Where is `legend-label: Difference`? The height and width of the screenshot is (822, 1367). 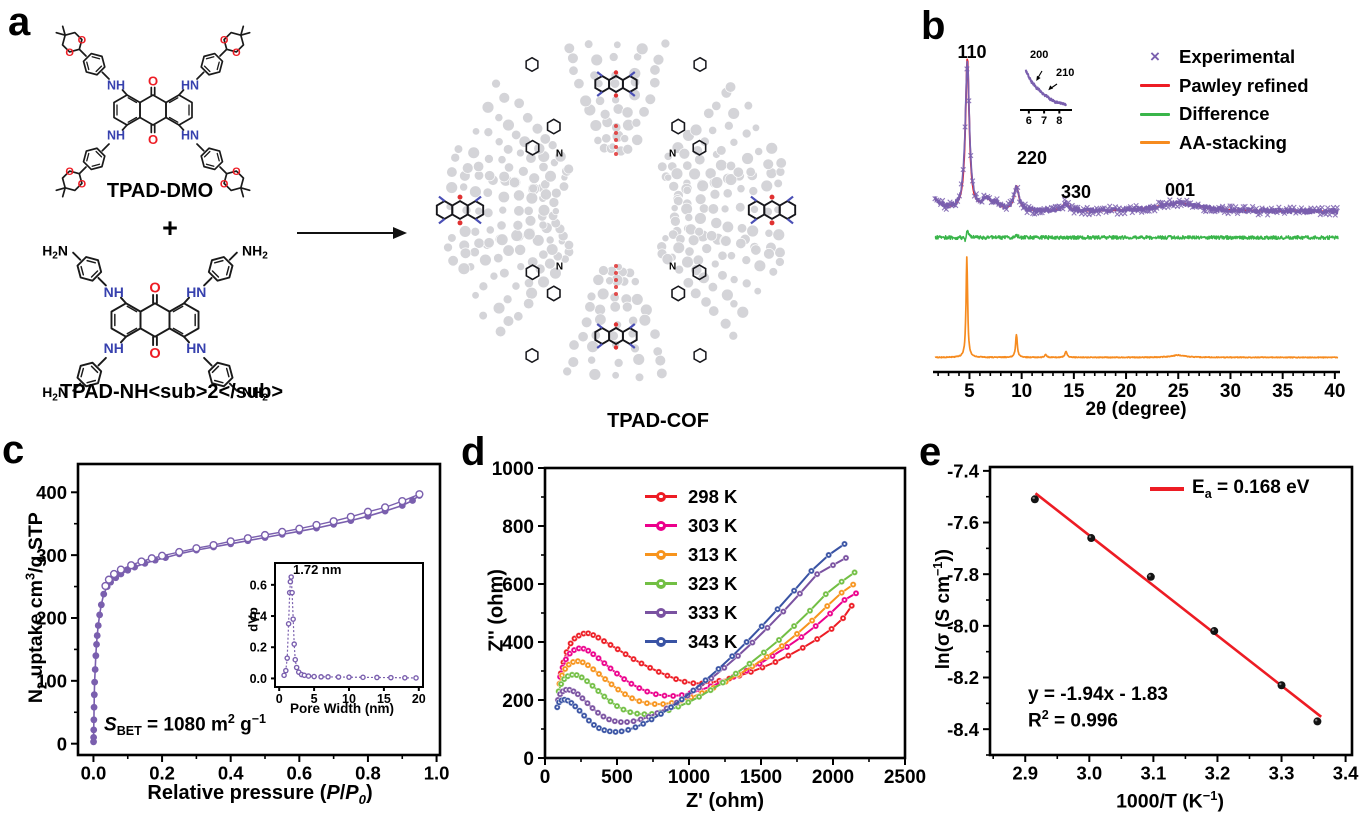
legend-label: Difference is located at coordinates (1224, 114).